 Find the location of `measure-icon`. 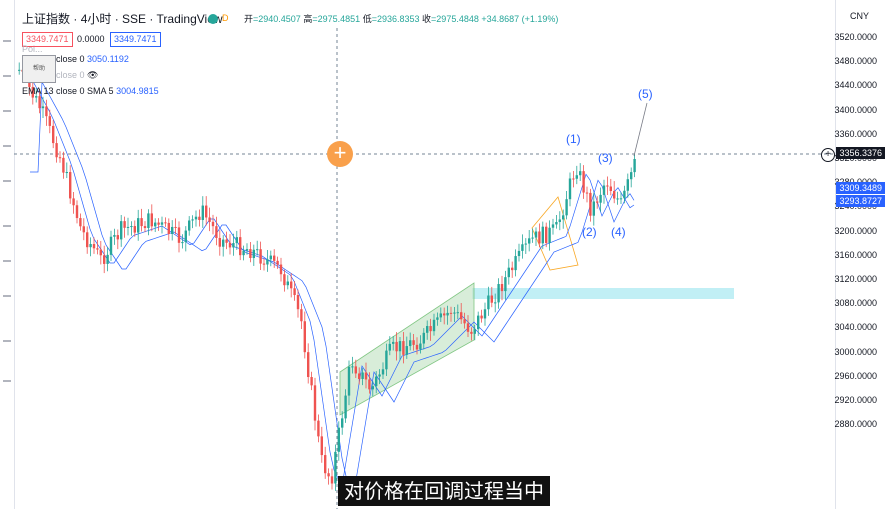

measure-icon is located at coordinates (7, 261).